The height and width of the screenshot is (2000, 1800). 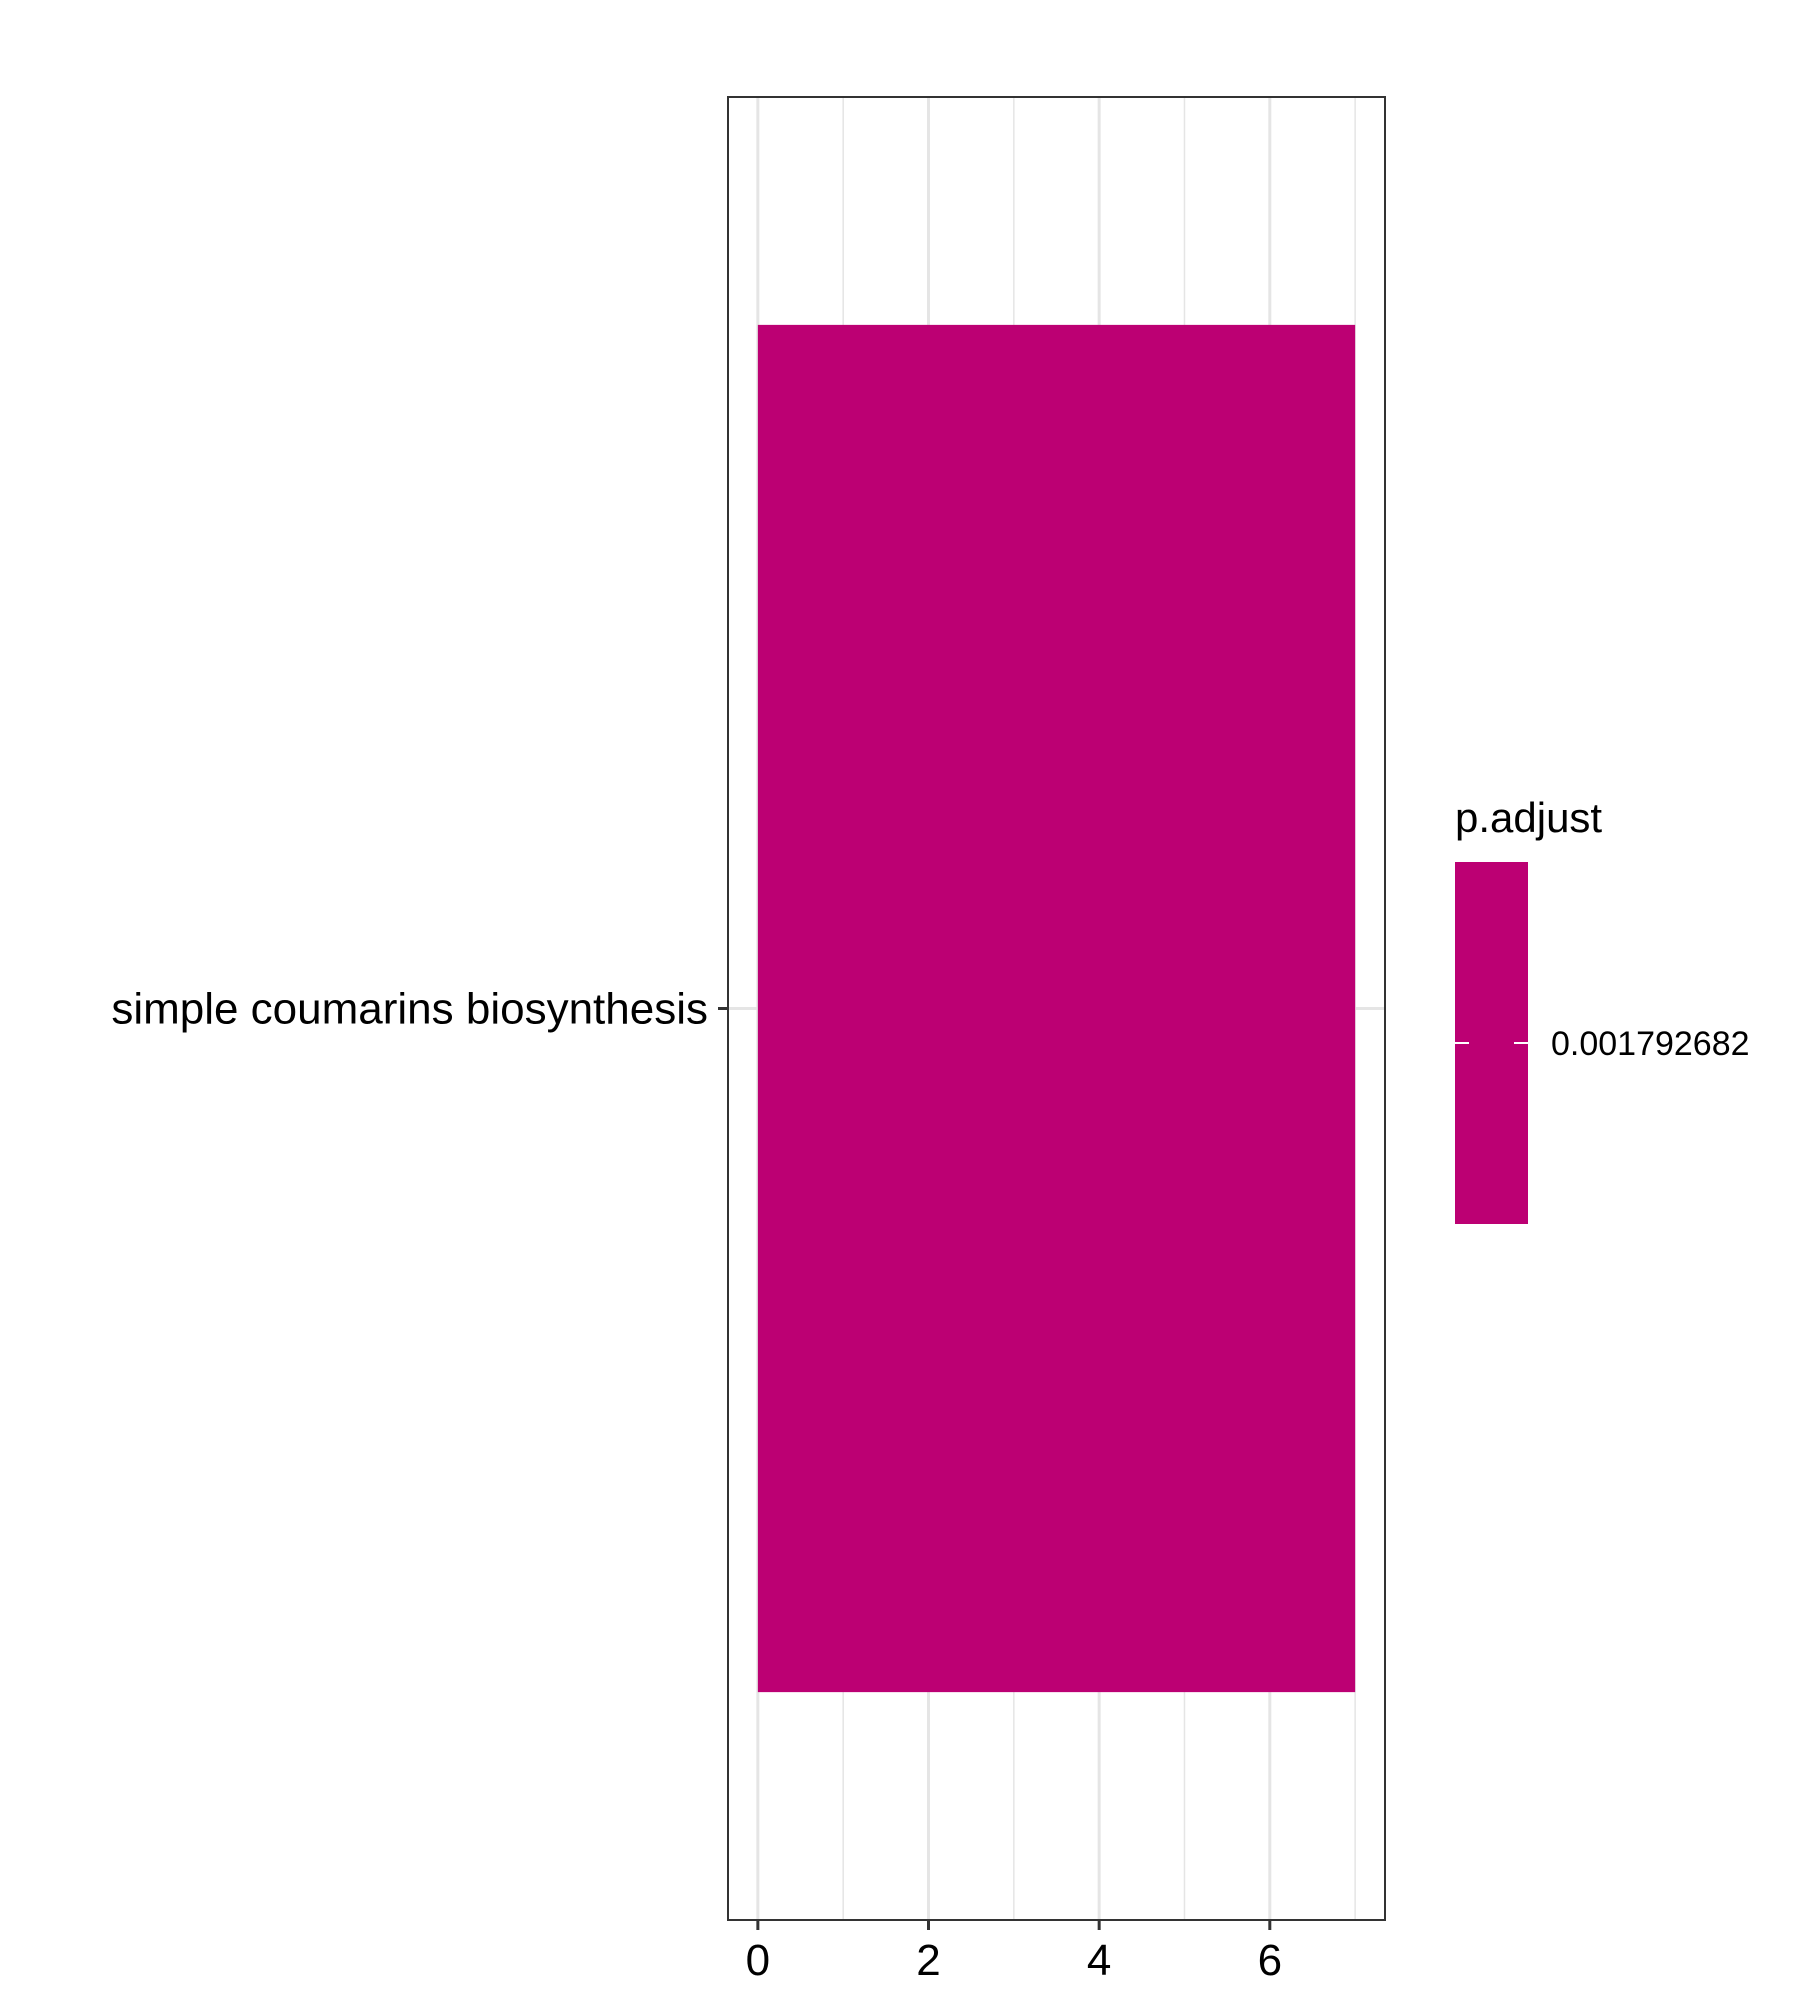 I want to click on x-tick-label: 6, so click(x=1270, y=1960).